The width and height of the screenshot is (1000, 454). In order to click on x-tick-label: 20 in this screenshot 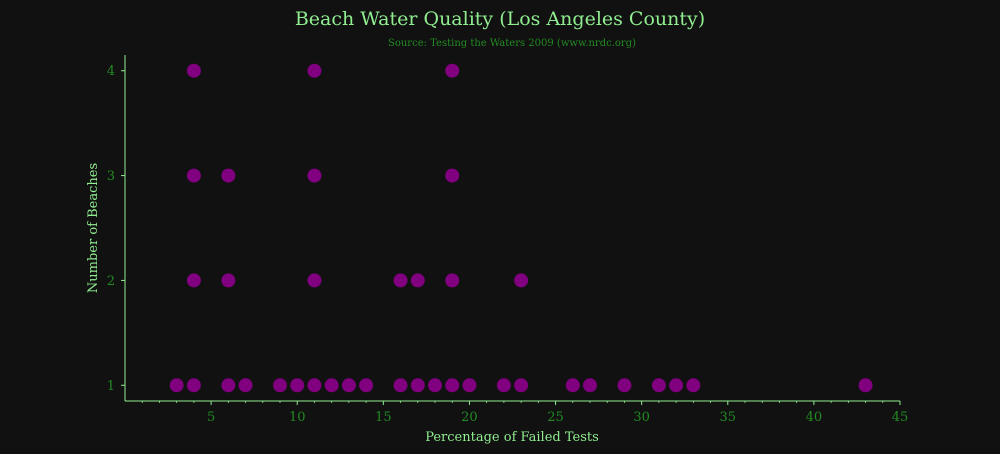, I will do `click(469, 417)`.